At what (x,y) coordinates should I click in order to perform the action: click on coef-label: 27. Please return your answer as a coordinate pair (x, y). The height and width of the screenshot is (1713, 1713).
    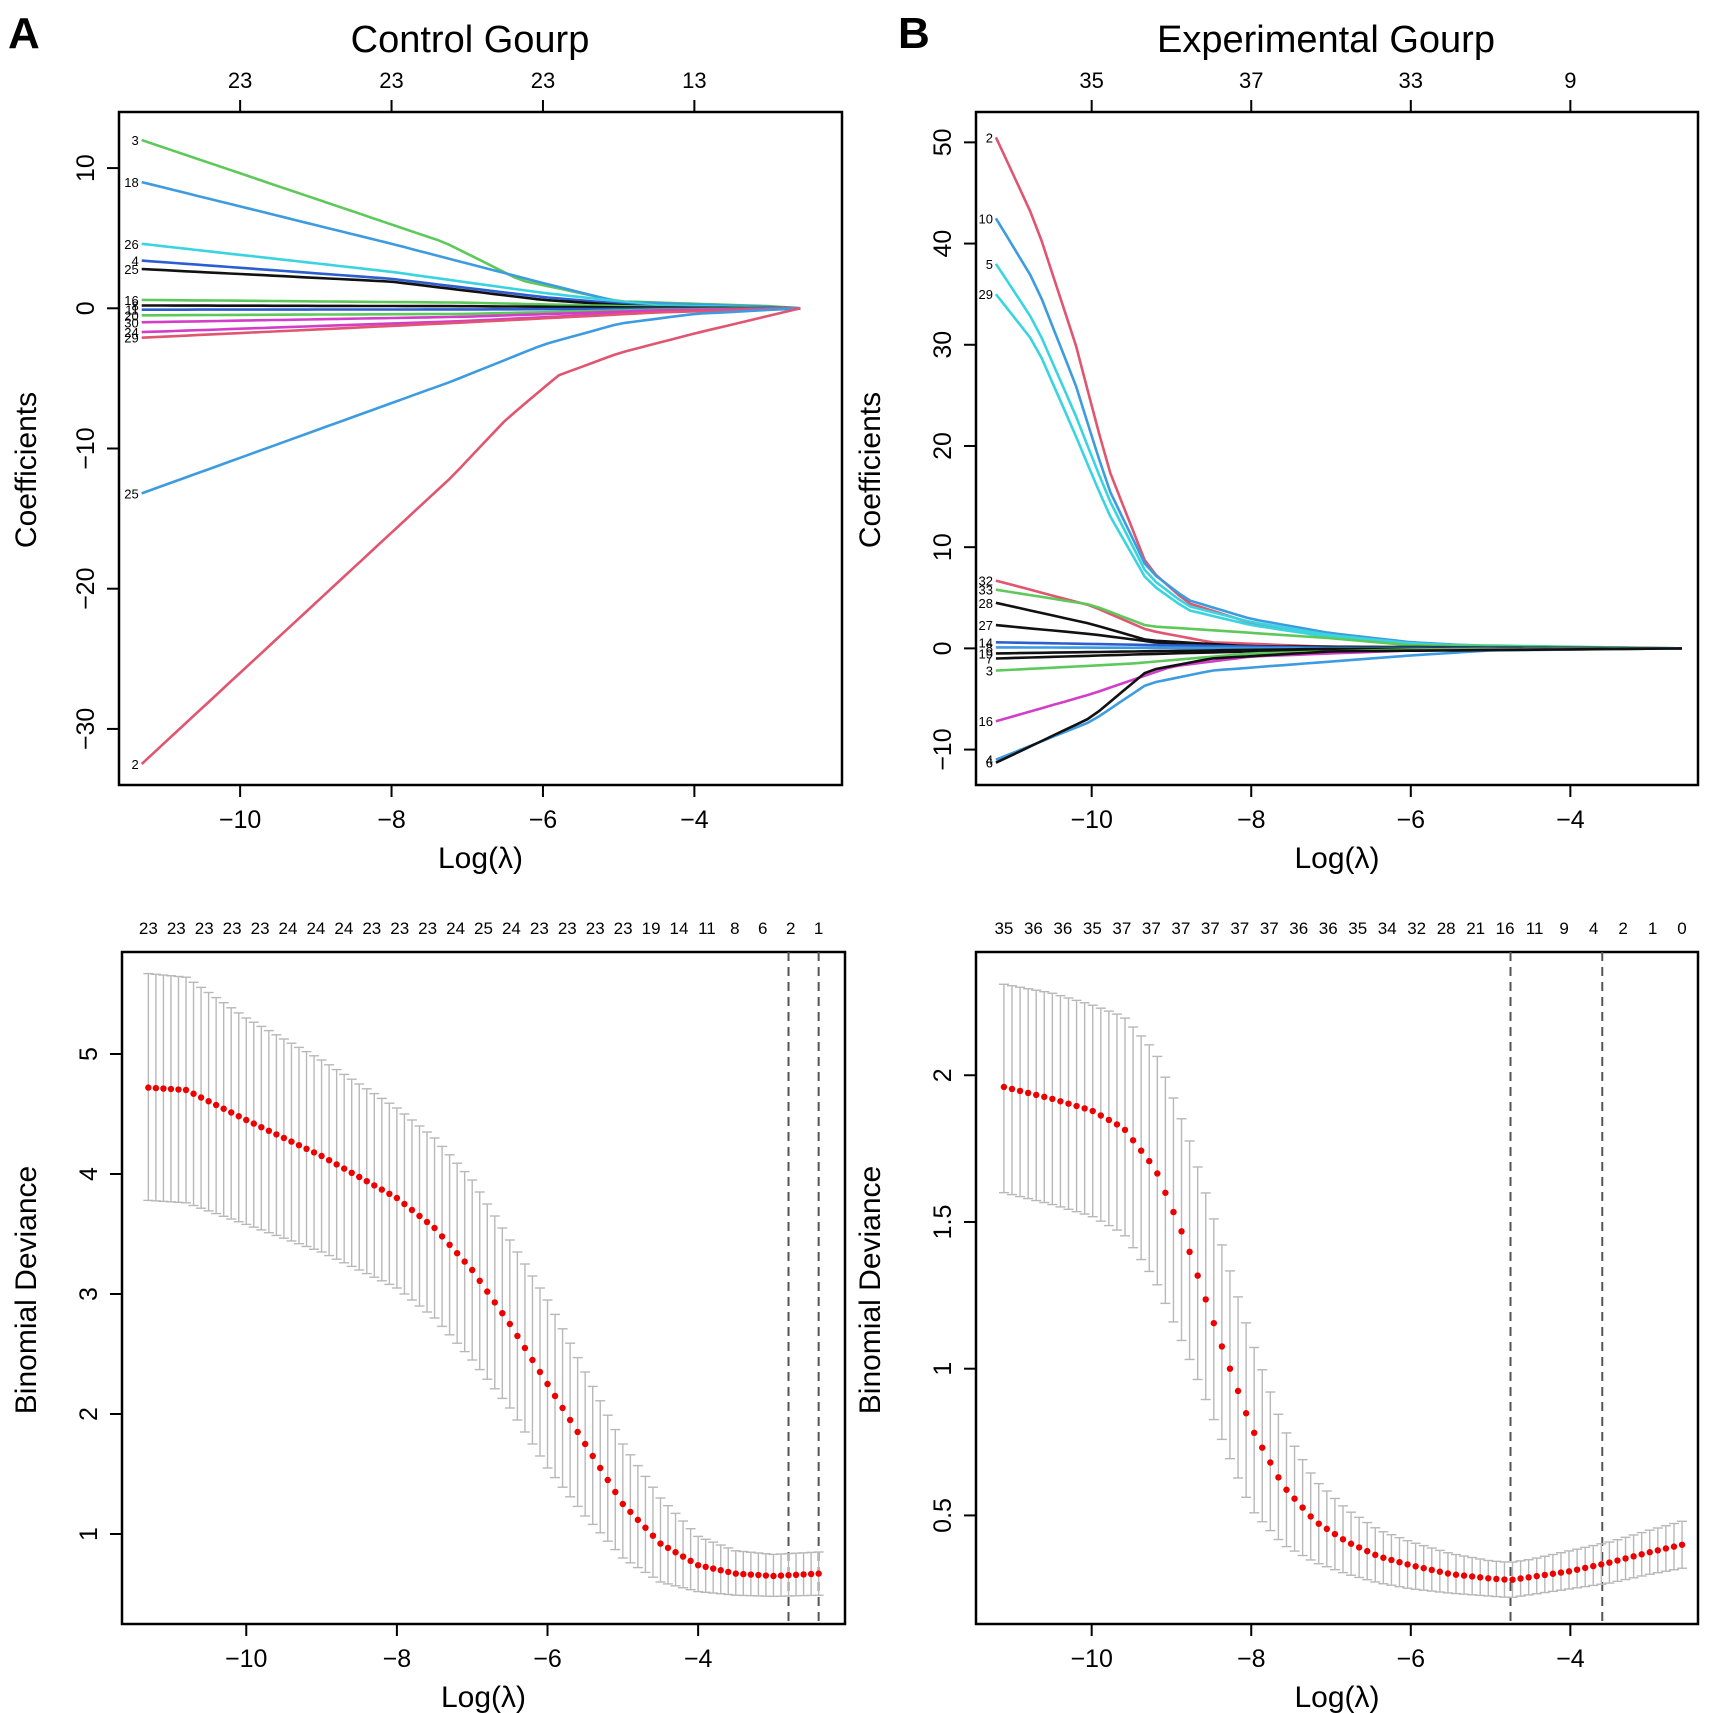
    Looking at the image, I should click on (985, 625).